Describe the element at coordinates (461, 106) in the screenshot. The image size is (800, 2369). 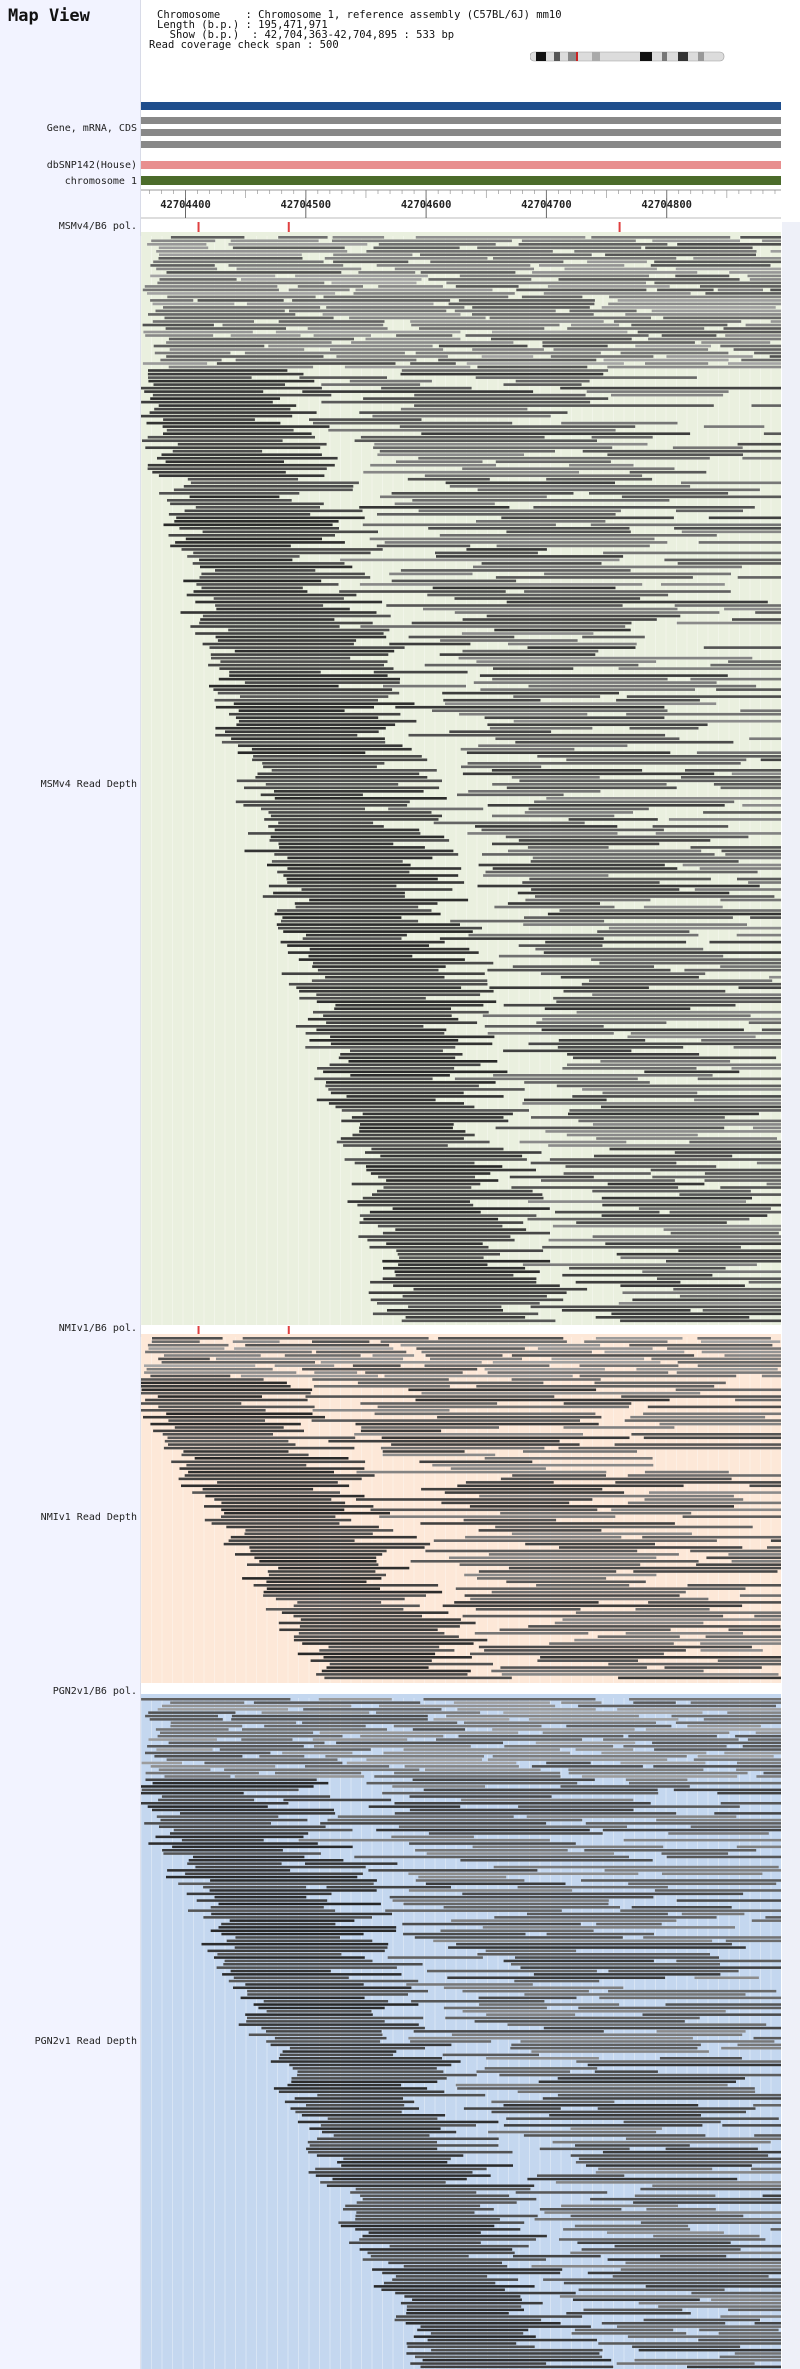
I see `gene-bar` at that location.